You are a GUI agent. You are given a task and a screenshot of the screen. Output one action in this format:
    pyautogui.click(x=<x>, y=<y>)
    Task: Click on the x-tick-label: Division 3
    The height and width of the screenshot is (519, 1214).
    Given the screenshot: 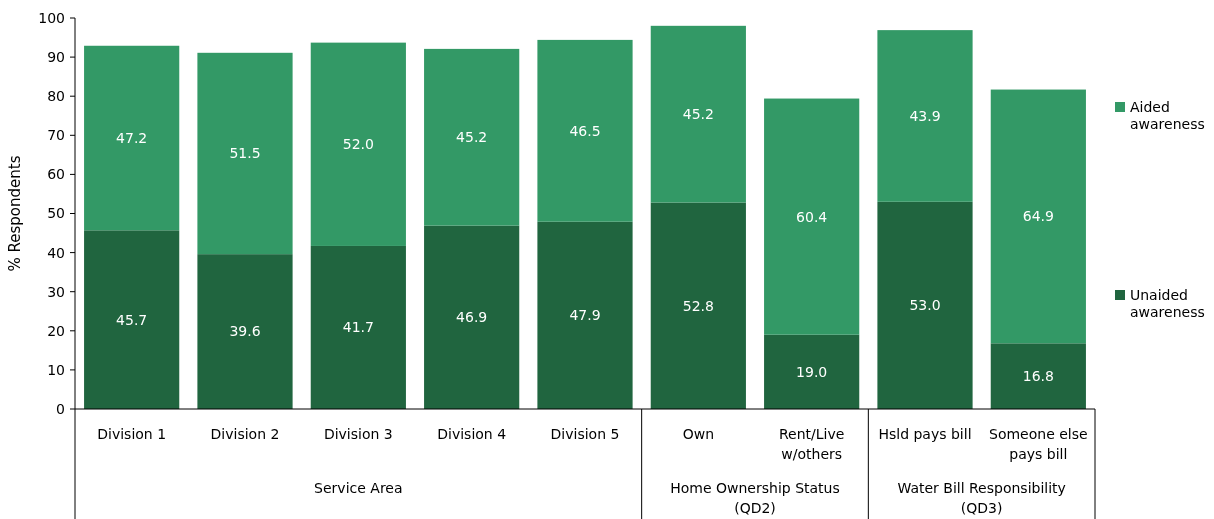 What is the action you would take?
    pyautogui.click(x=358, y=434)
    